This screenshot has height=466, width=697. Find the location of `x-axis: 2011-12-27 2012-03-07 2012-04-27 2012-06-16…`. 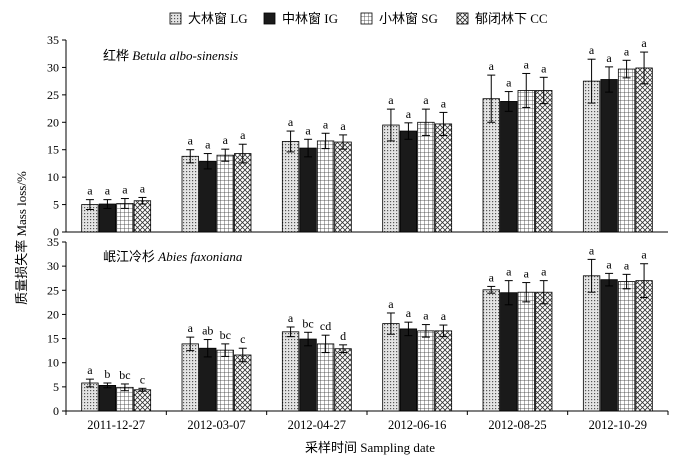

x-axis: 2011-12-27 2012-03-07 2012-04-27 2012-06-16… is located at coordinates (367, 421).